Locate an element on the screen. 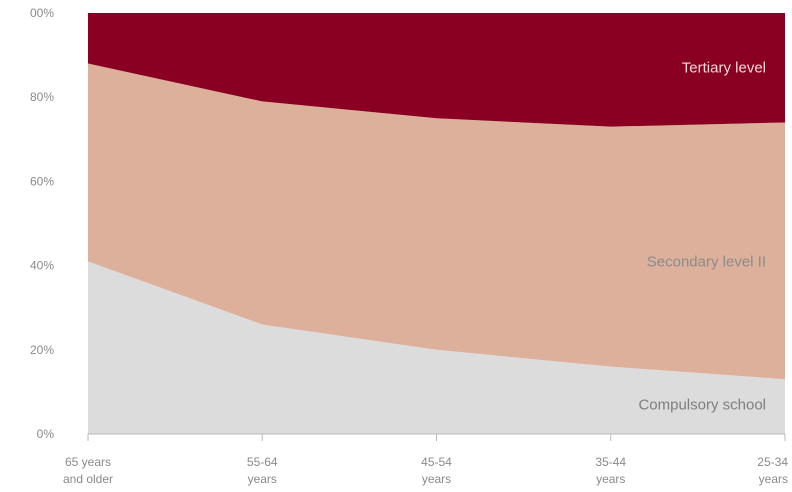  x-tick-label: 25-34 is located at coordinates (772, 462).